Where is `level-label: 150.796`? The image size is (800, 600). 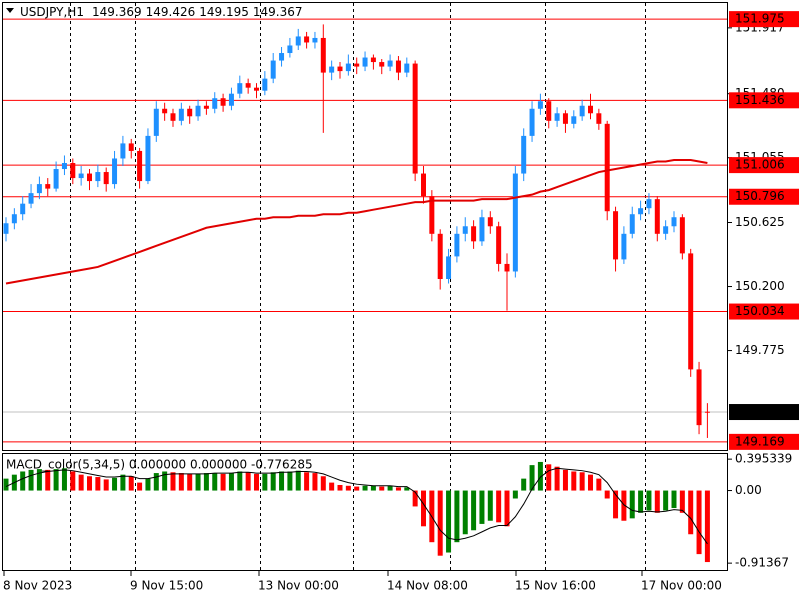 level-label: 150.796 is located at coordinates (760, 196).